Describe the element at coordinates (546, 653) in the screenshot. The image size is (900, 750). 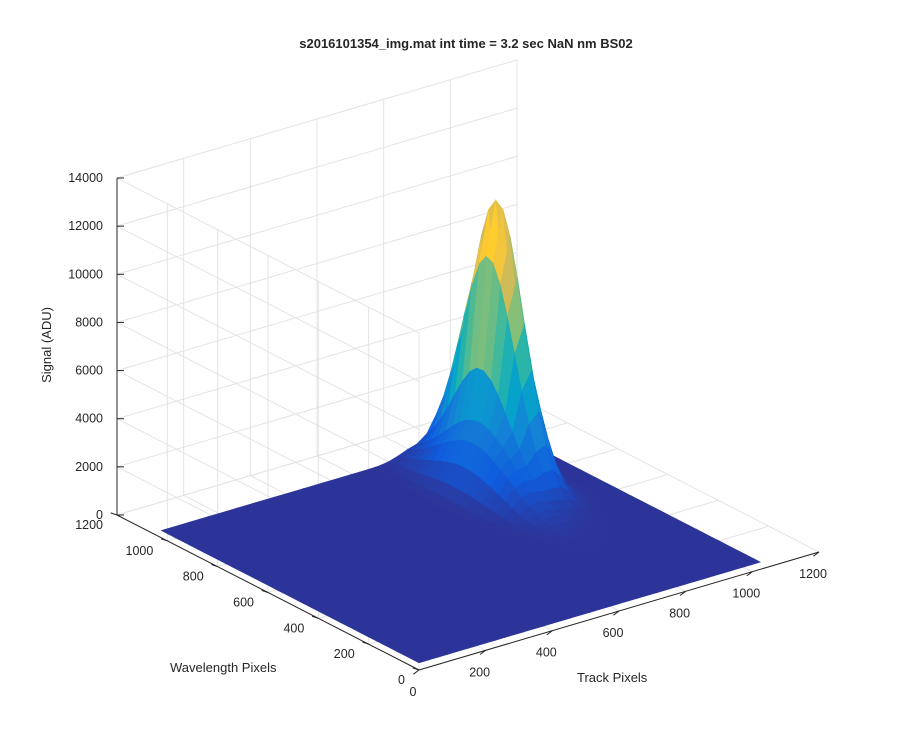
I see `x-tick-label: 400` at that location.